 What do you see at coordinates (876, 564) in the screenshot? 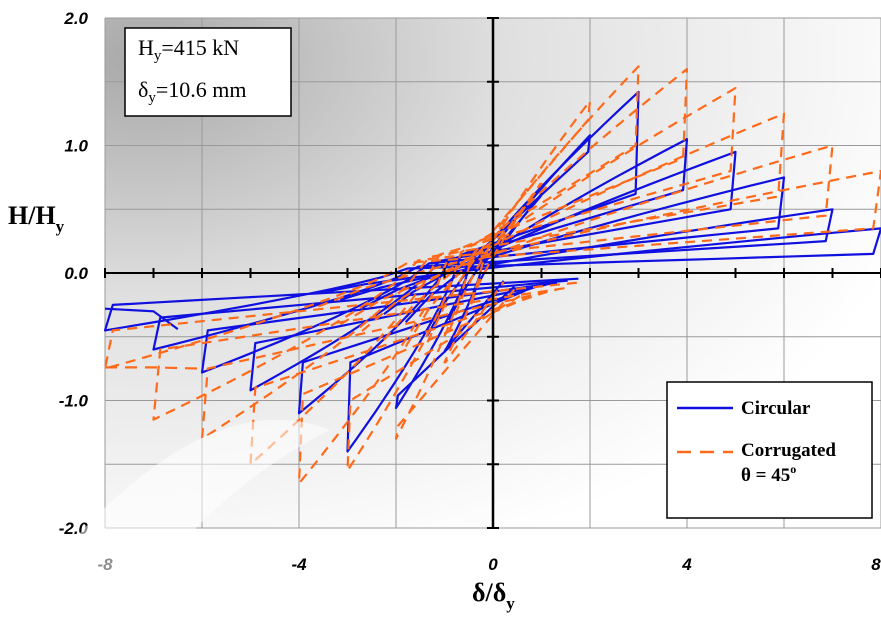
I see `x-tick-label: 8` at bounding box center [876, 564].